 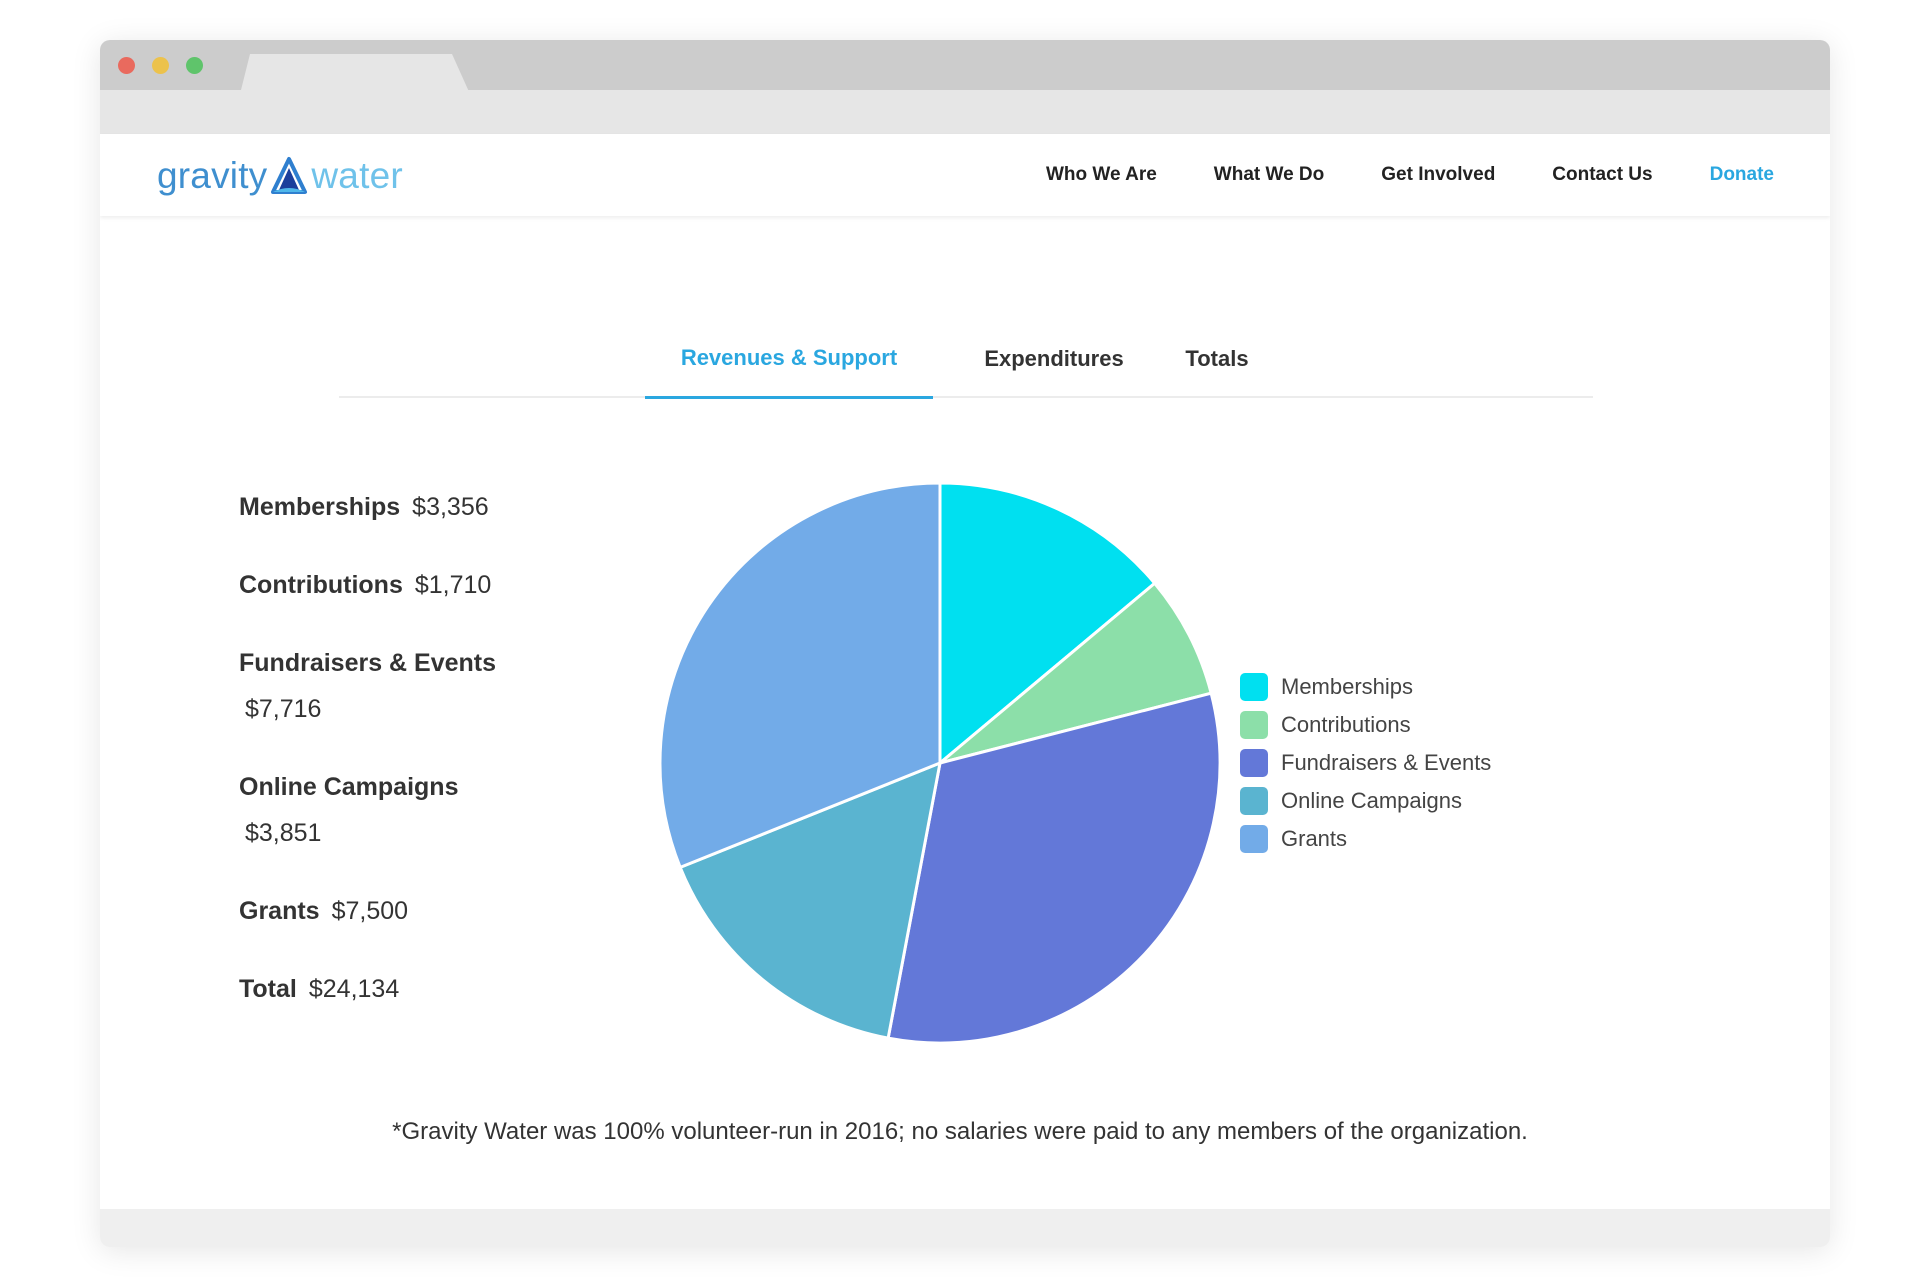 I want to click on stat-grants: Grants $7,500, so click(x=389, y=911).